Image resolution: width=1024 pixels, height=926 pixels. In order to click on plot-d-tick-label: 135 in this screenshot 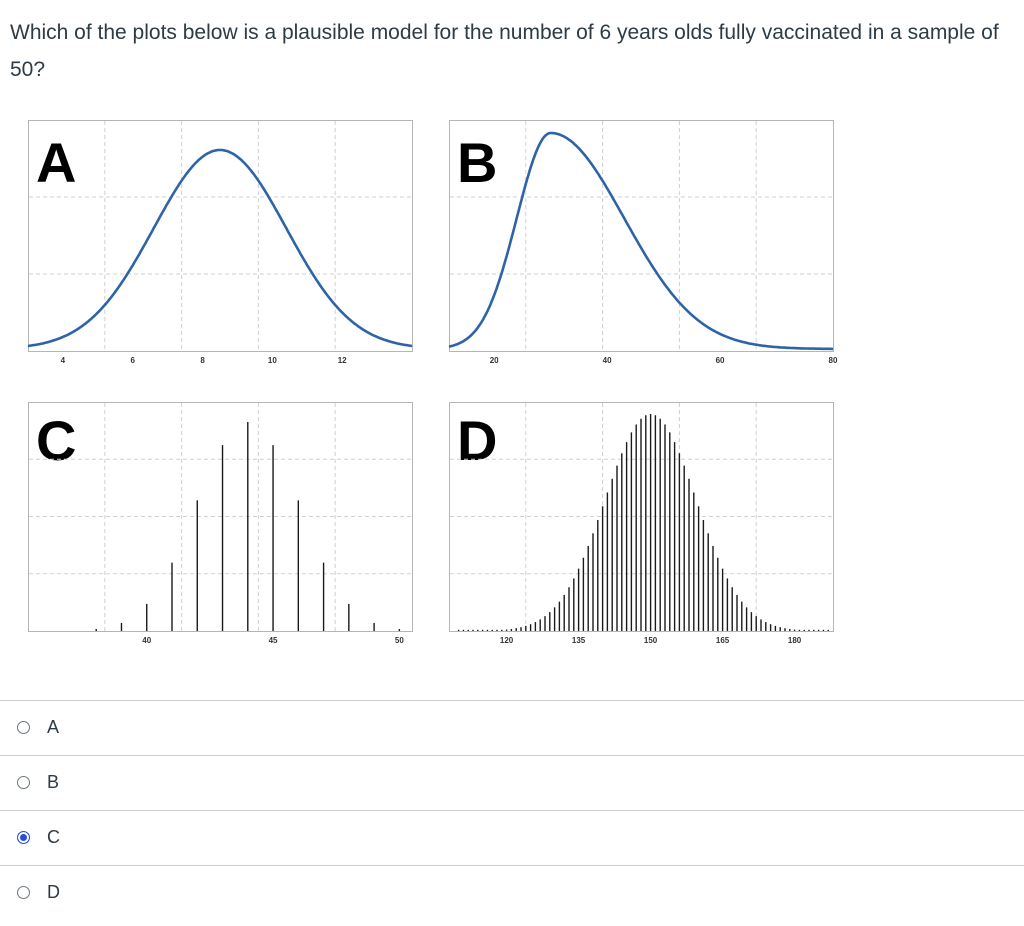, I will do `click(579, 640)`.